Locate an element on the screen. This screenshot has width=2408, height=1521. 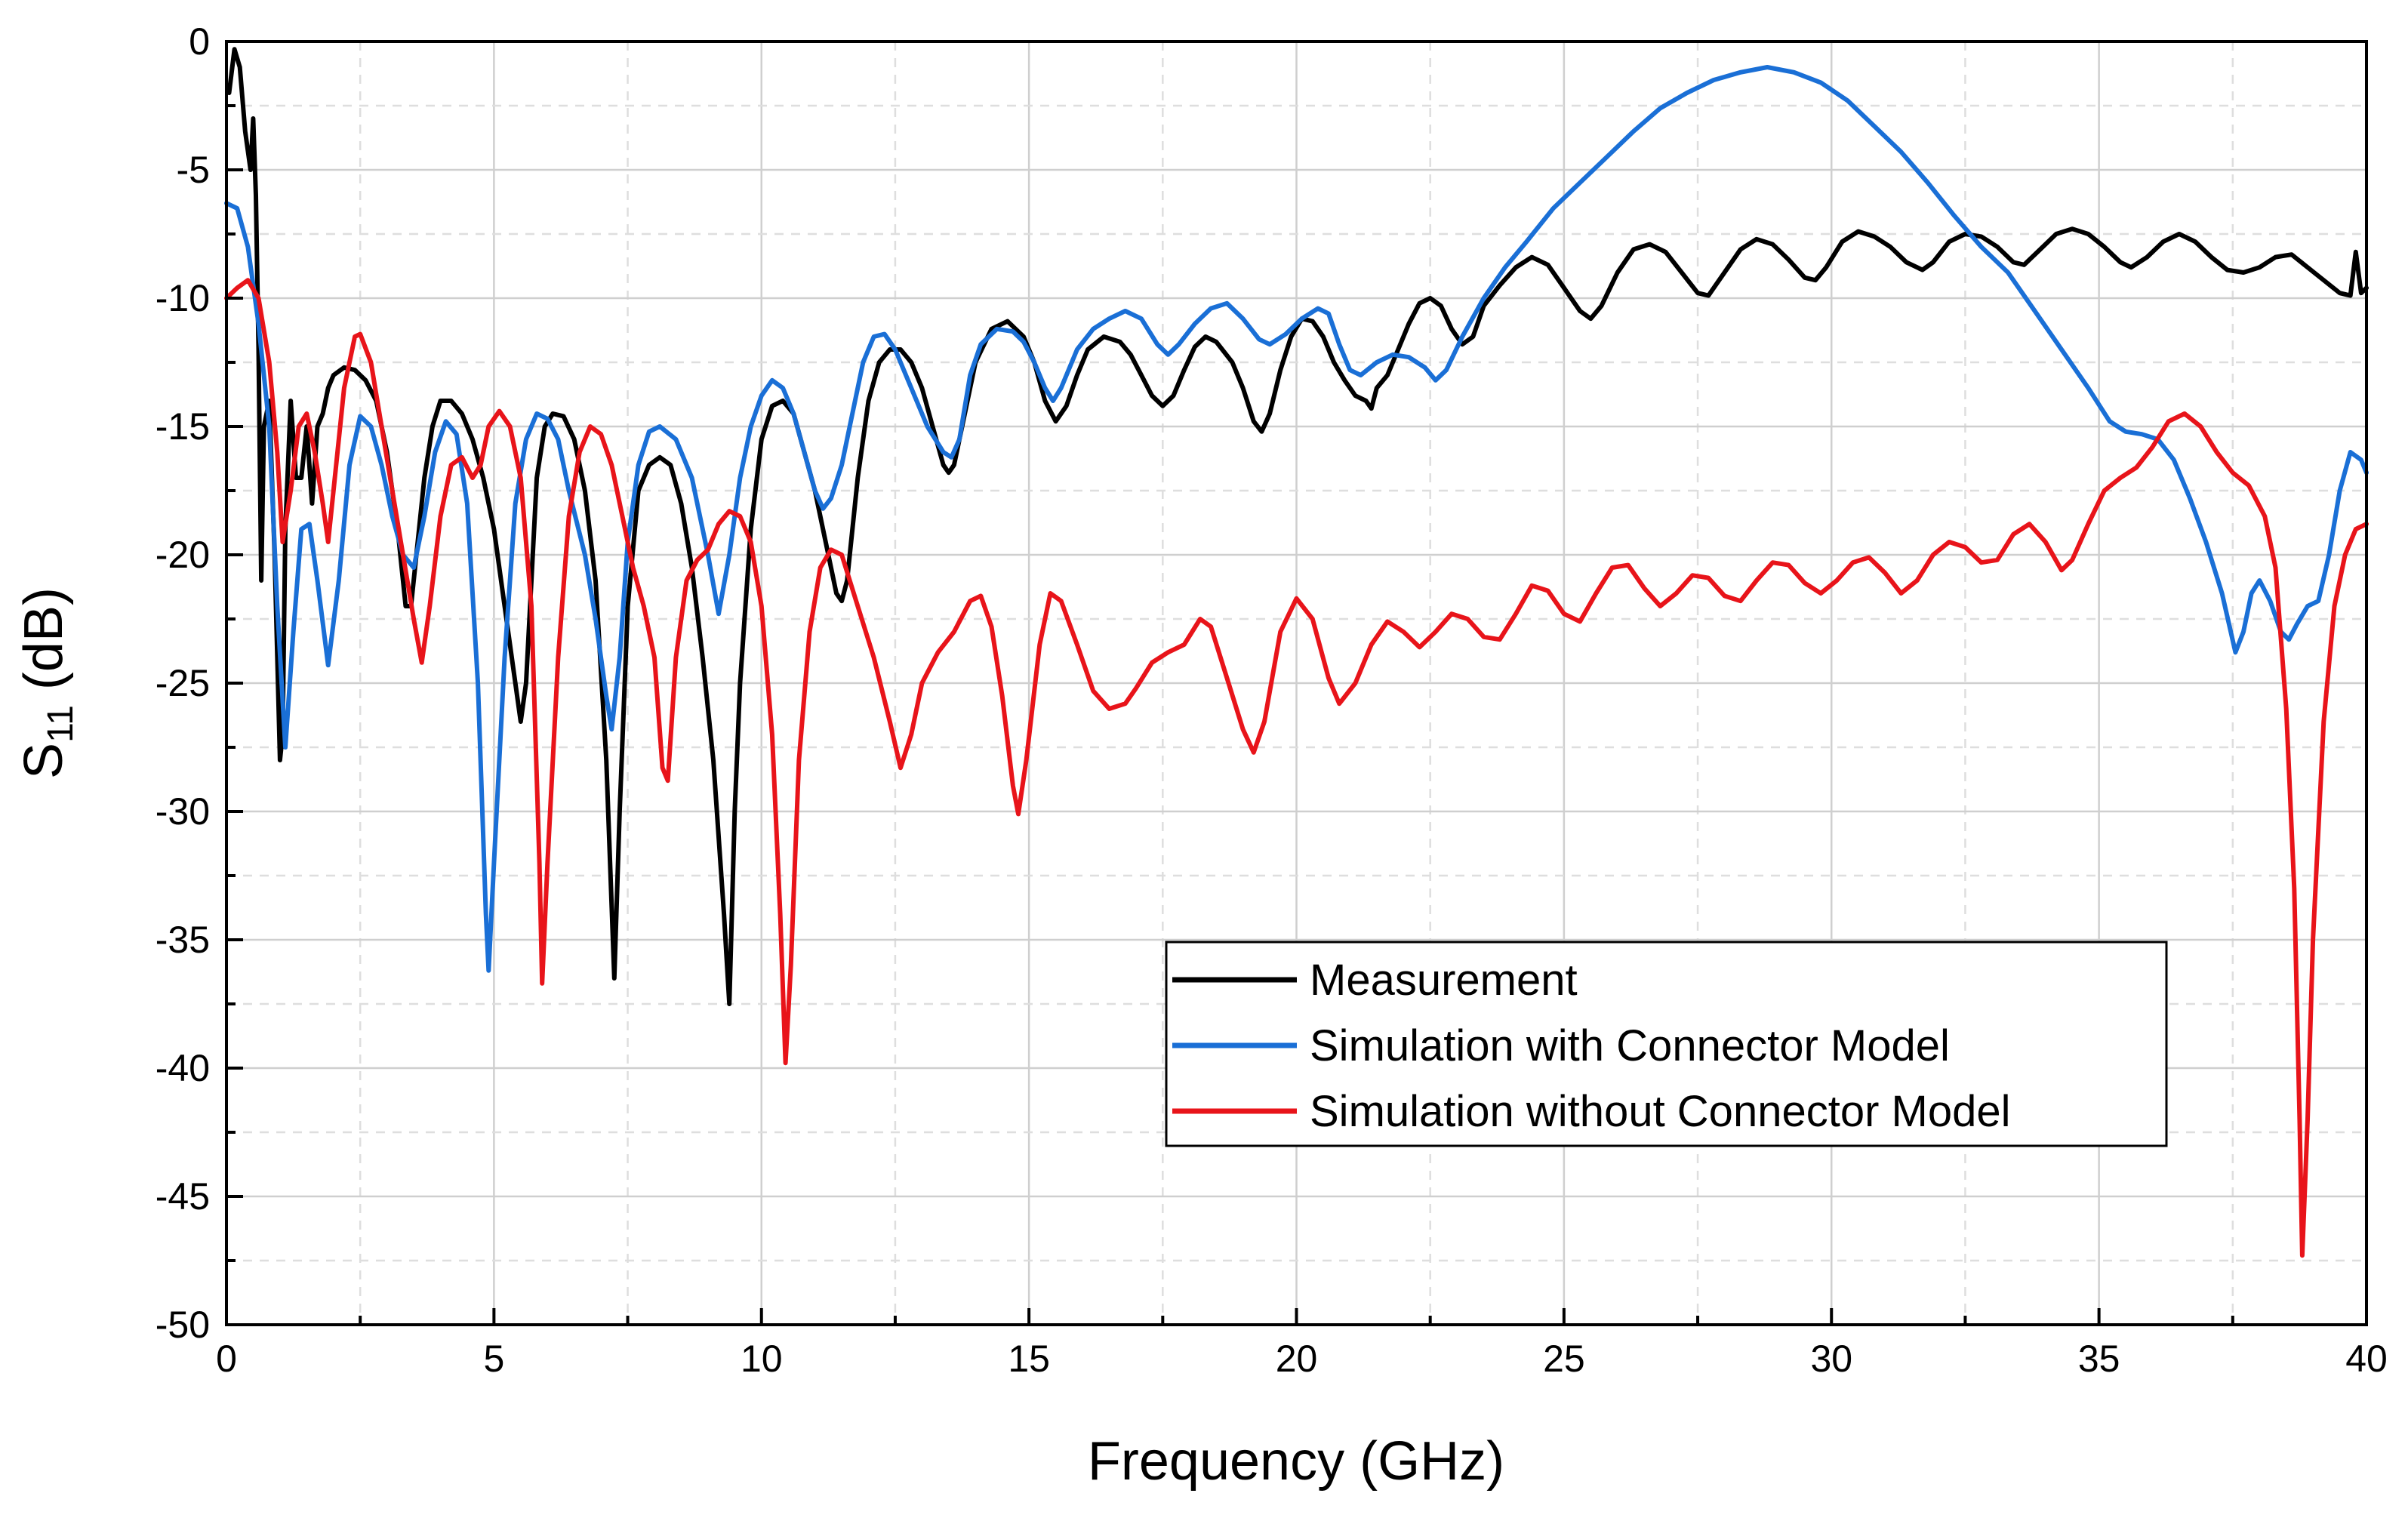
x-tick-label: 15 is located at coordinates (1029, 1359).